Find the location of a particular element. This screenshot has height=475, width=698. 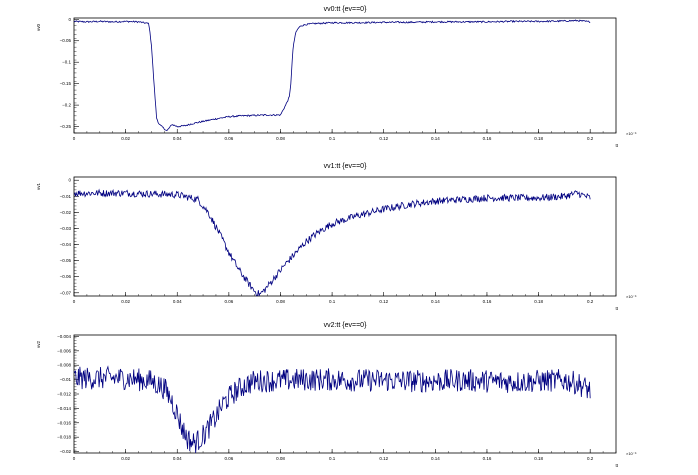

y-tick-label: −0.03 is located at coordinates (66, 228).